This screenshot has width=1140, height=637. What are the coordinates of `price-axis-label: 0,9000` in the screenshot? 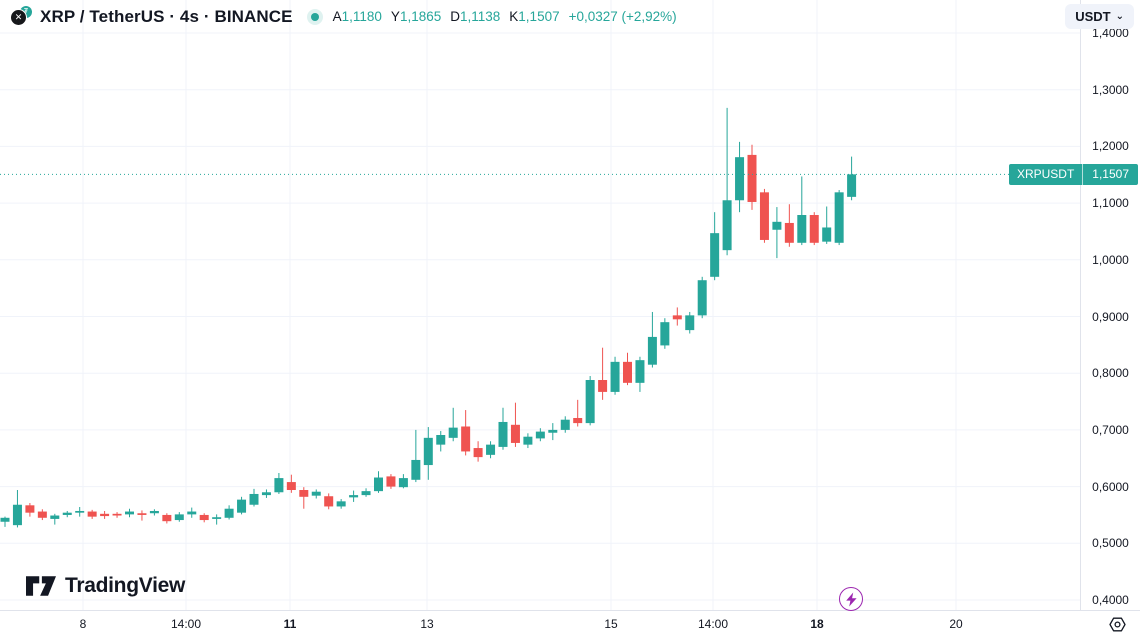 It's located at (1110, 316).